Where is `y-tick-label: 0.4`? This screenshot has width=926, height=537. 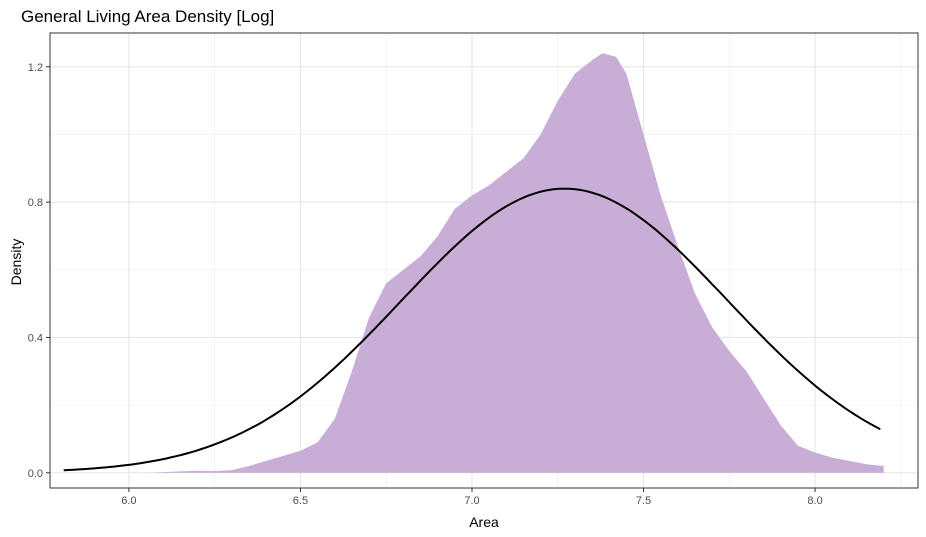 y-tick-label: 0.4 is located at coordinates (35, 338).